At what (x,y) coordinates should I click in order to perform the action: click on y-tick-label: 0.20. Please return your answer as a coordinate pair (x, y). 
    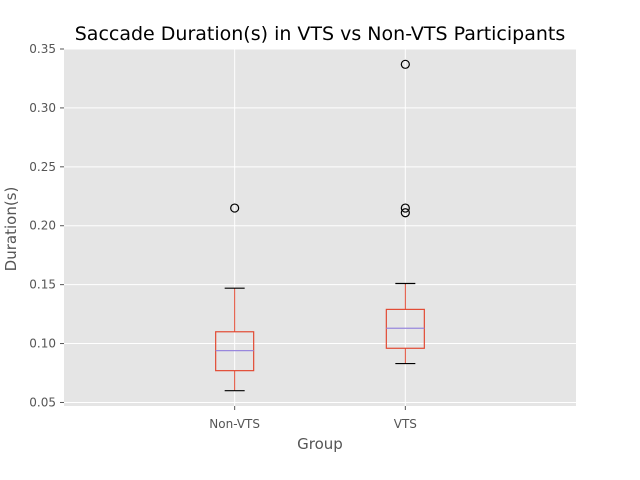
    Looking at the image, I should click on (42, 226).